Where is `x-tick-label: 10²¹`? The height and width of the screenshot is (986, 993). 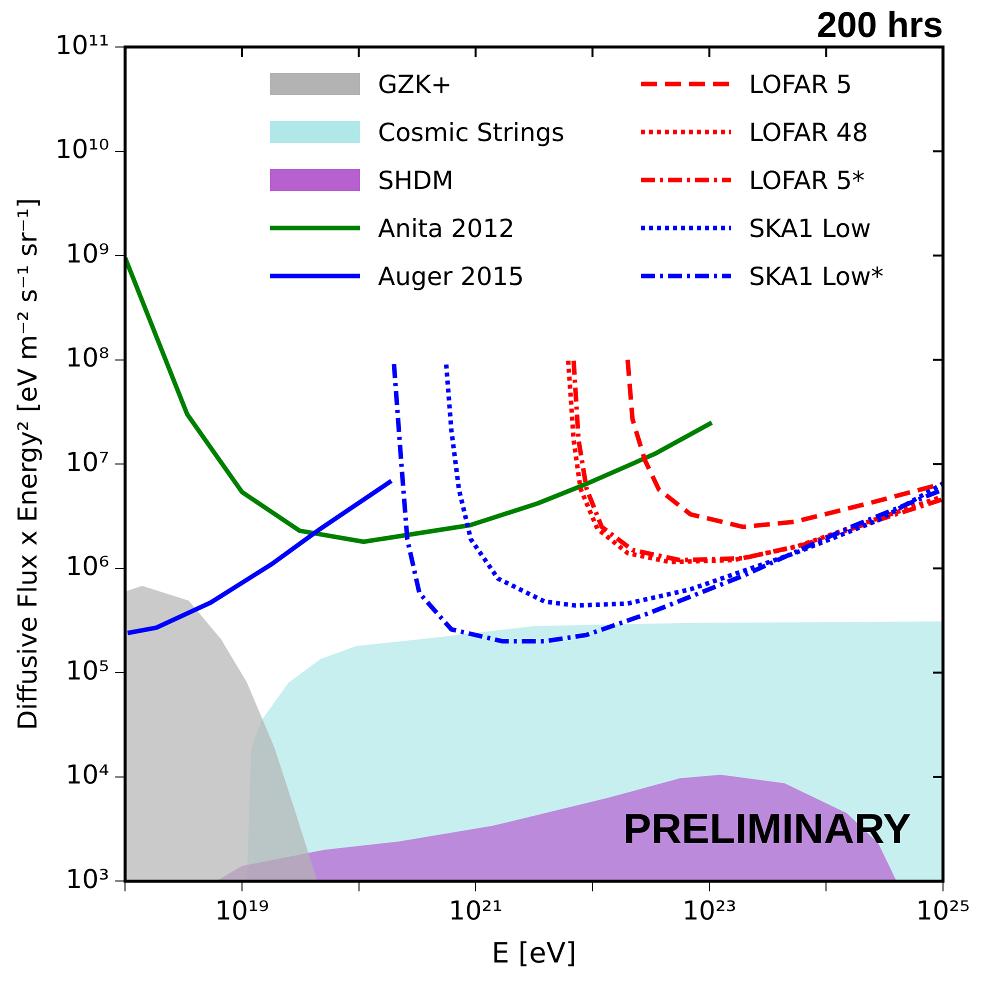 x-tick-label: 10²¹ is located at coordinates (475, 911).